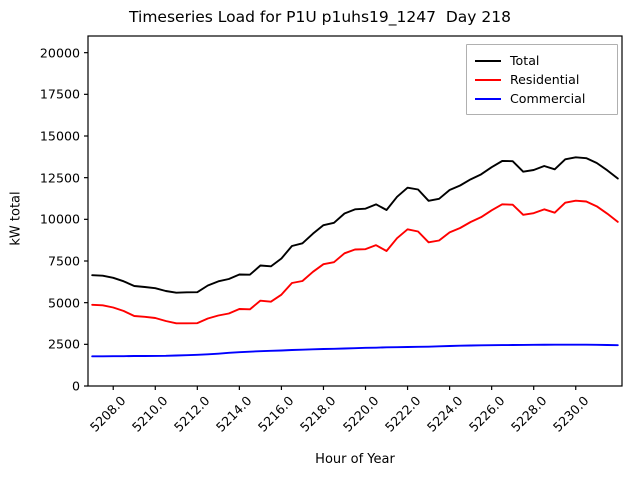 The height and width of the screenshot is (488, 640). Describe the element at coordinates (488, 98) in the screenshot. I see `legend-swatch-commercial` at that location.